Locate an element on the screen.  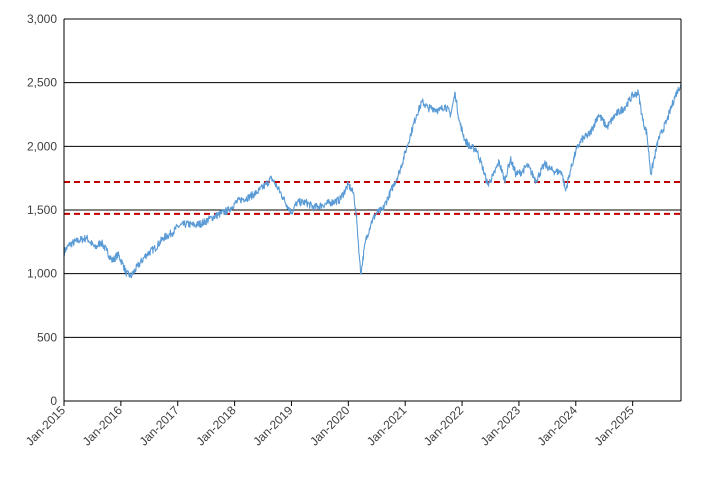
y-tick-label: 0 is located at coordinates (53, 401).